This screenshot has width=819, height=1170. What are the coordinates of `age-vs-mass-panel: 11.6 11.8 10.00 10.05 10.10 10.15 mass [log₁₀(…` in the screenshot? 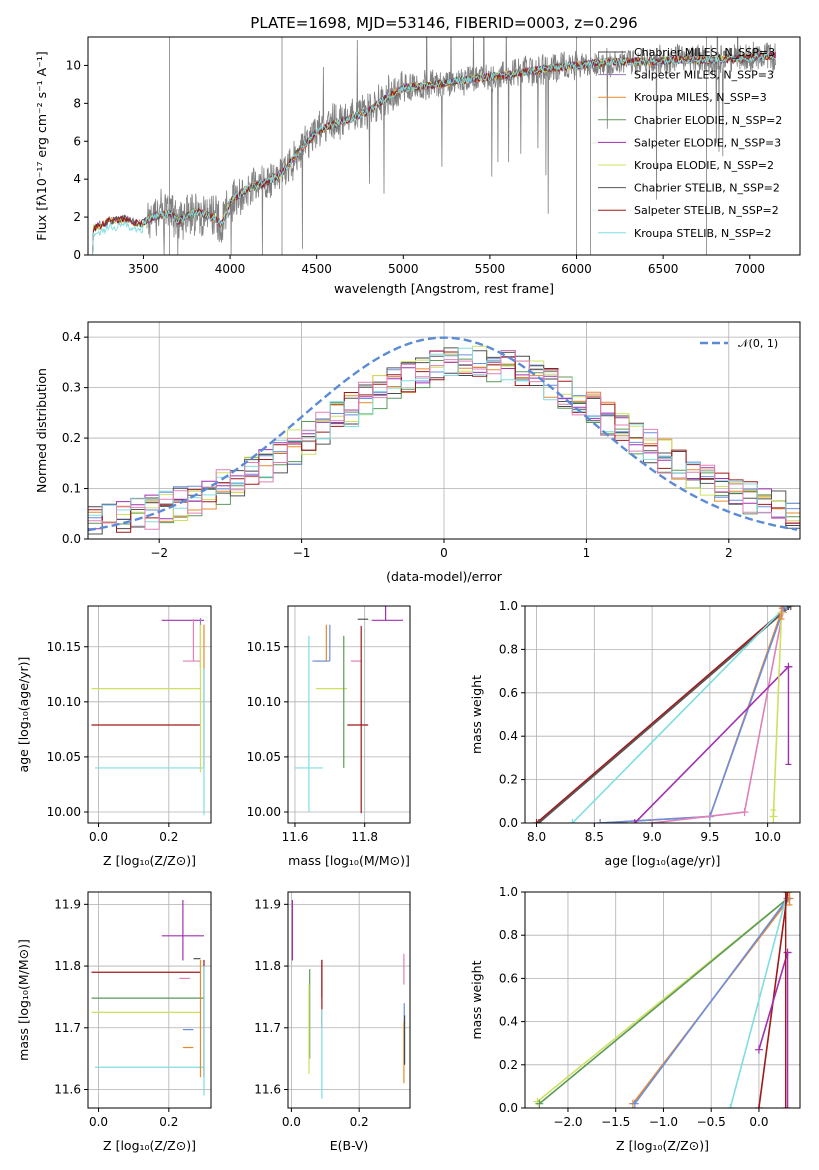 It's located at (329, 736).